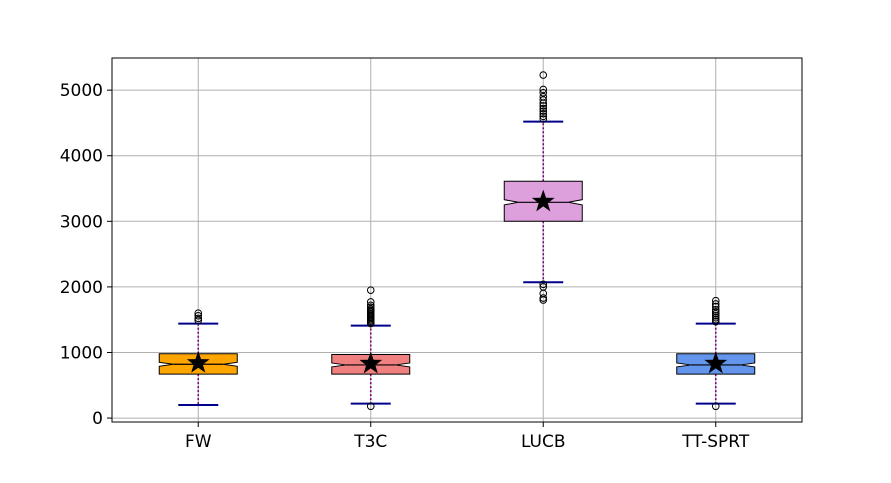 The width and height of the screenshot is (891, 483). What do you see at coordinates (97, 419) in the screenshot?
I see `y-tick-label: 0` at bounding box center [97, 419].